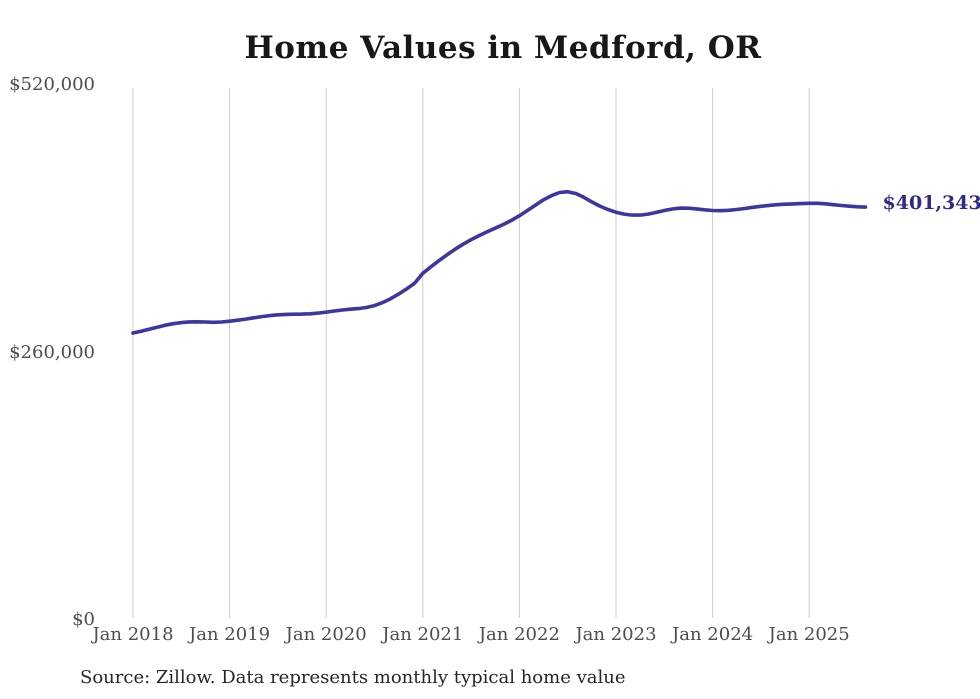 This screenshot has height=699, width=980. What do you see at coordinates (616, 634) in the screenshot?
I see `x-tick-label: Jan 2023` at bounding box center [616, 634].